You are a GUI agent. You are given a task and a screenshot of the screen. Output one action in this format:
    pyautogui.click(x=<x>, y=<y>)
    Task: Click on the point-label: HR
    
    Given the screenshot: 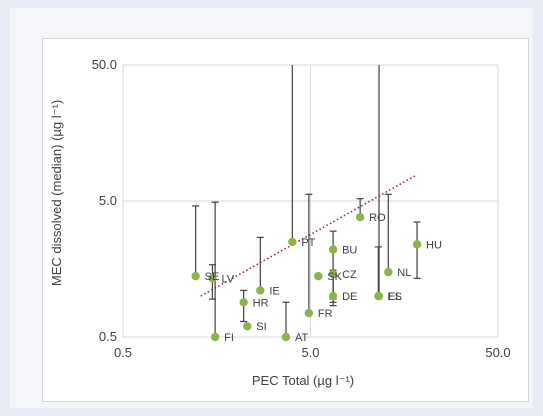 What is the action you would take?
    pyautogui.click(x=261, y=303)
    